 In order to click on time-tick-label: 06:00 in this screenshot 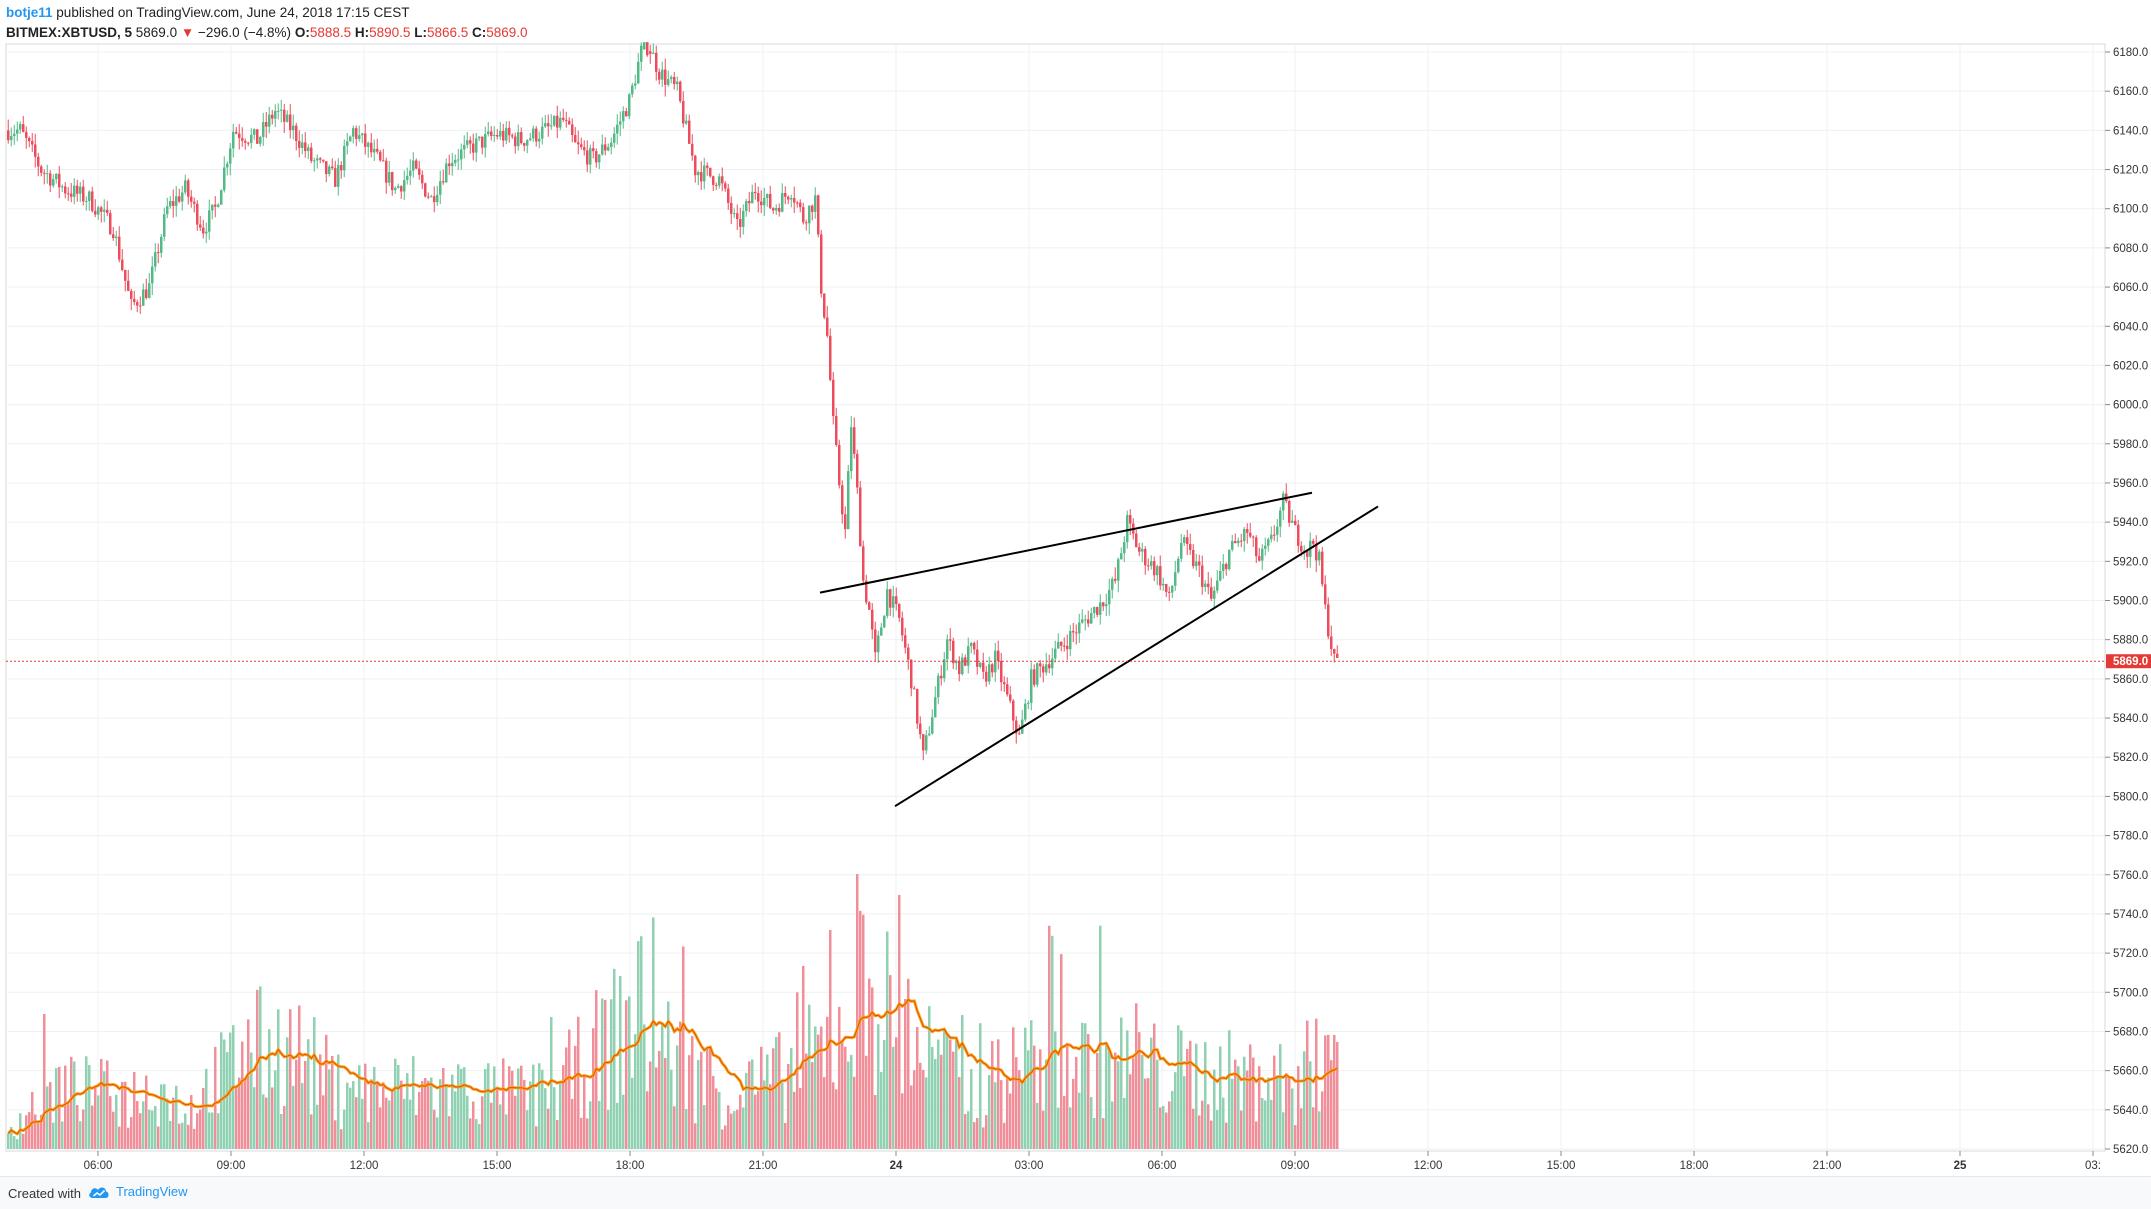, I will do `click(98, 1166)`.